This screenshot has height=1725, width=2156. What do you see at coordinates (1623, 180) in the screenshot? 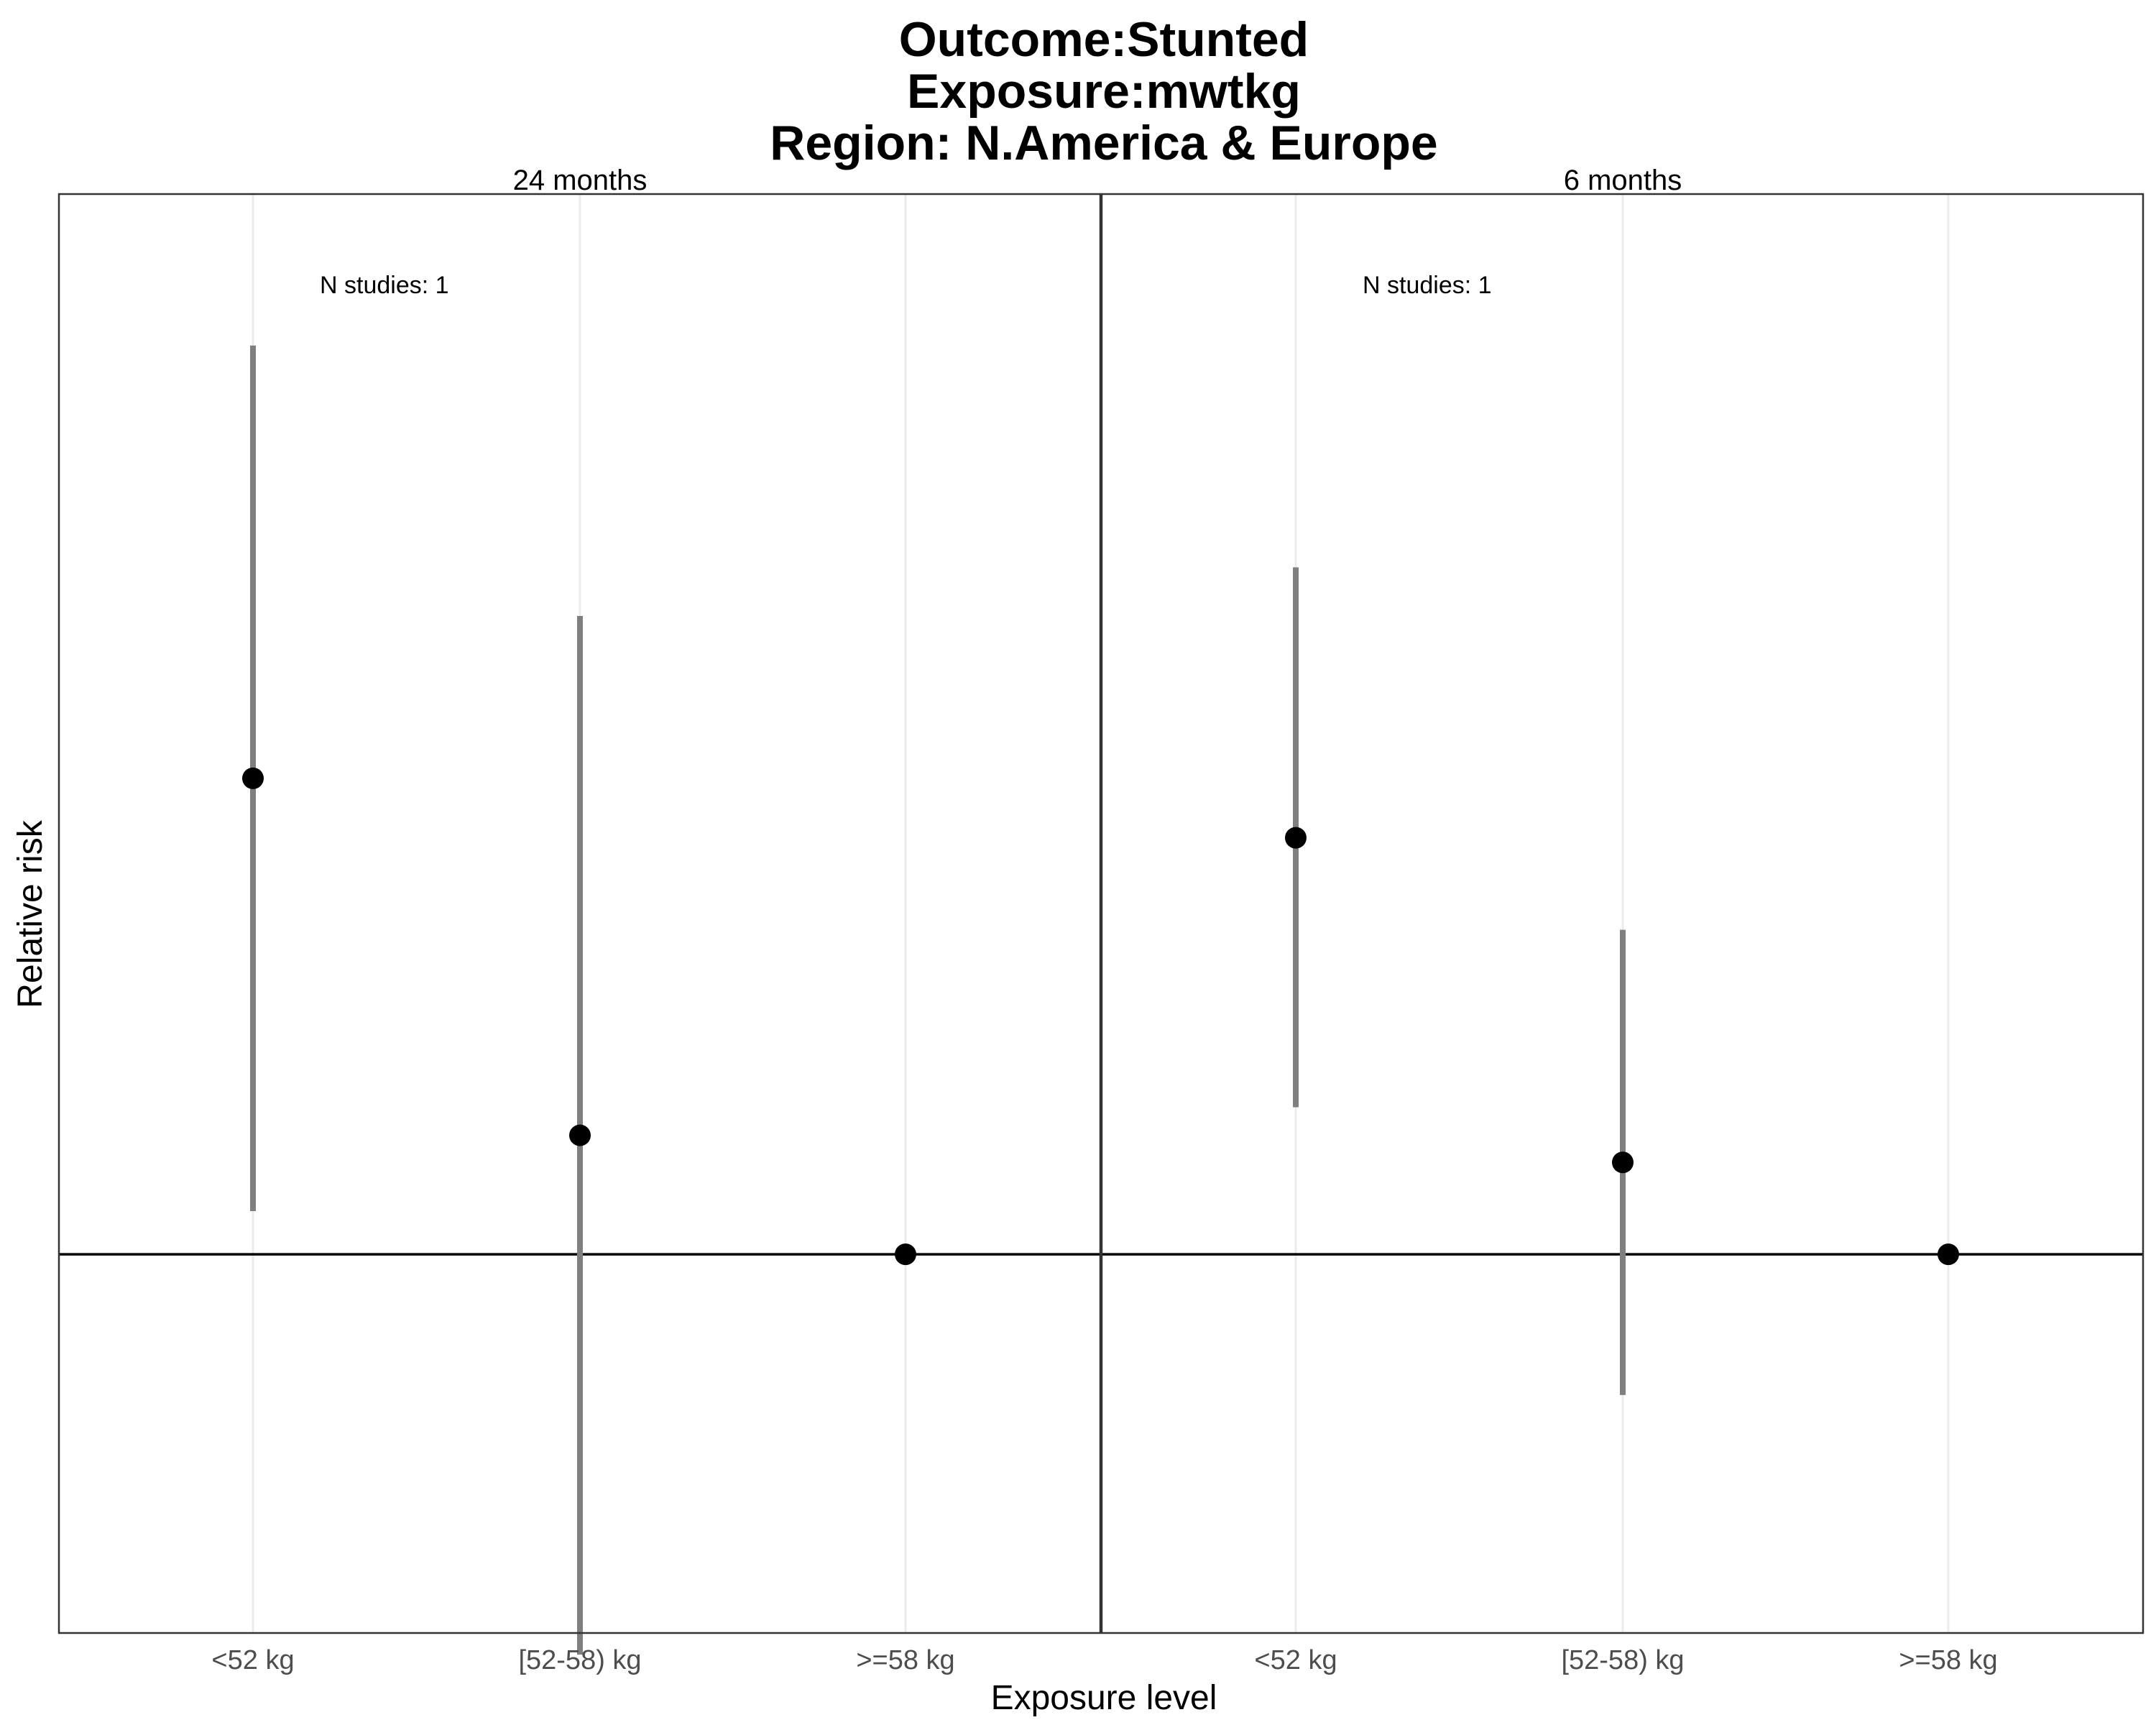
I see `facet-strip-label: 6 months` at bounding box center [1623, 180].